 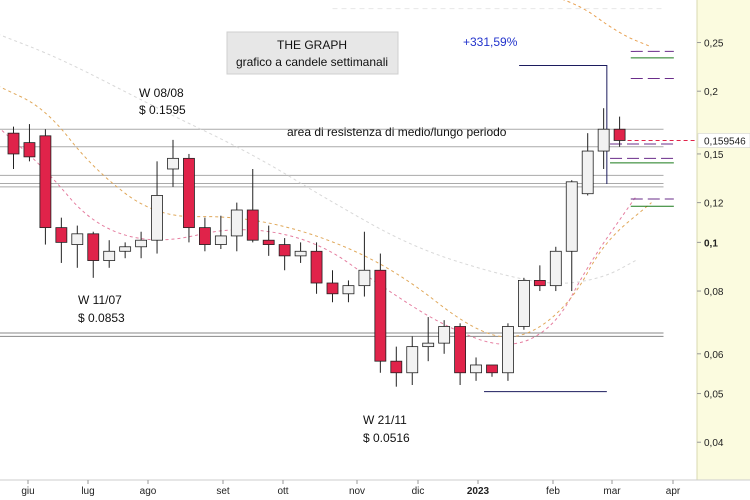 I want to click on annotation-gain: +331,59%, so click(x=490, y=42).